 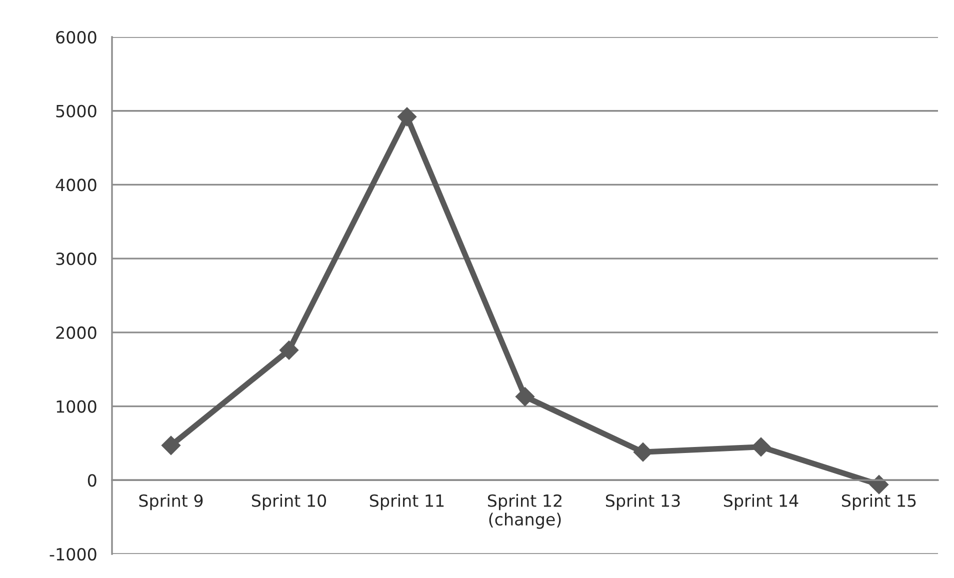 What do you see at coordinates (92, 480) in the screenshot?
I see `y-tick-label: 0` at bounding box center [92, 480].